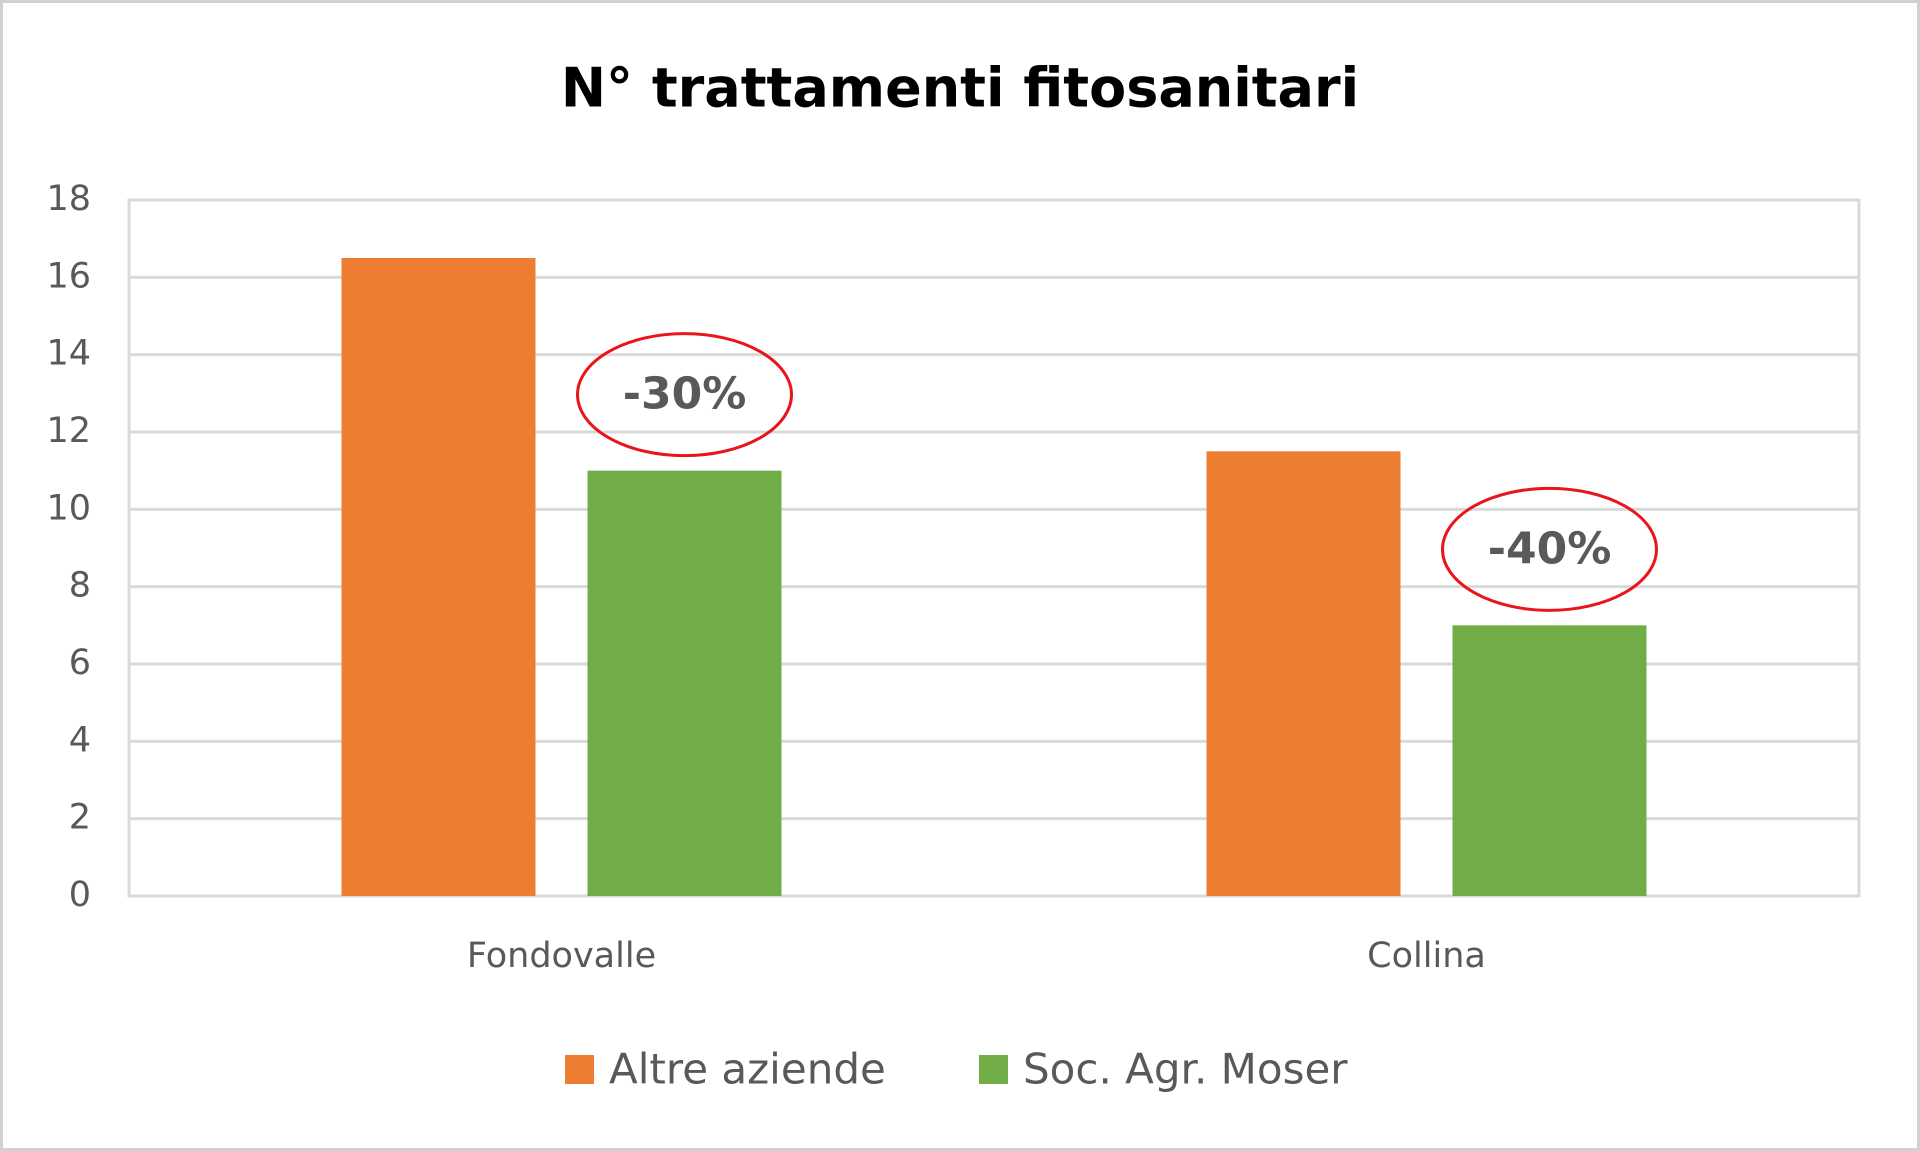 The image size is (1920, 1151). Describe the element at coordinates (80, 818) in the screenshot. I see `y-tick-label: 2` at that location.